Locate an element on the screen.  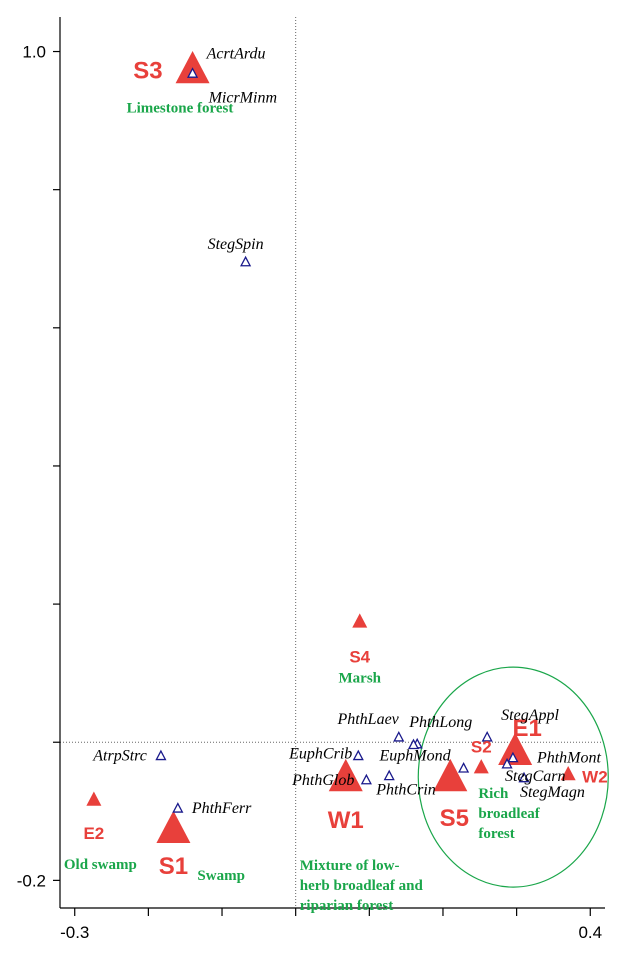
rich-broadleaf-ellipse is located at coordinates (513, 777).